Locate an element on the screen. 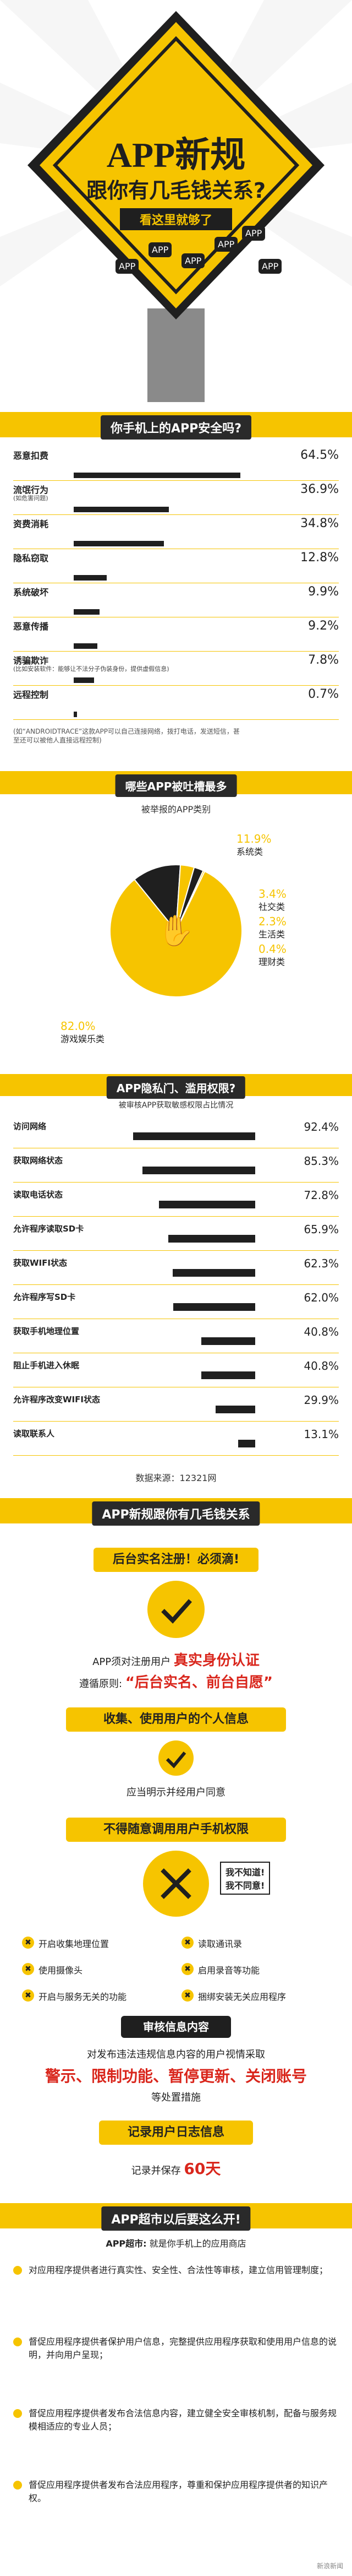 This screenshot has width=352, height=2576. permission-option: ✖ 开启与服务无关的功能 is located at coordinates (99, 1996).